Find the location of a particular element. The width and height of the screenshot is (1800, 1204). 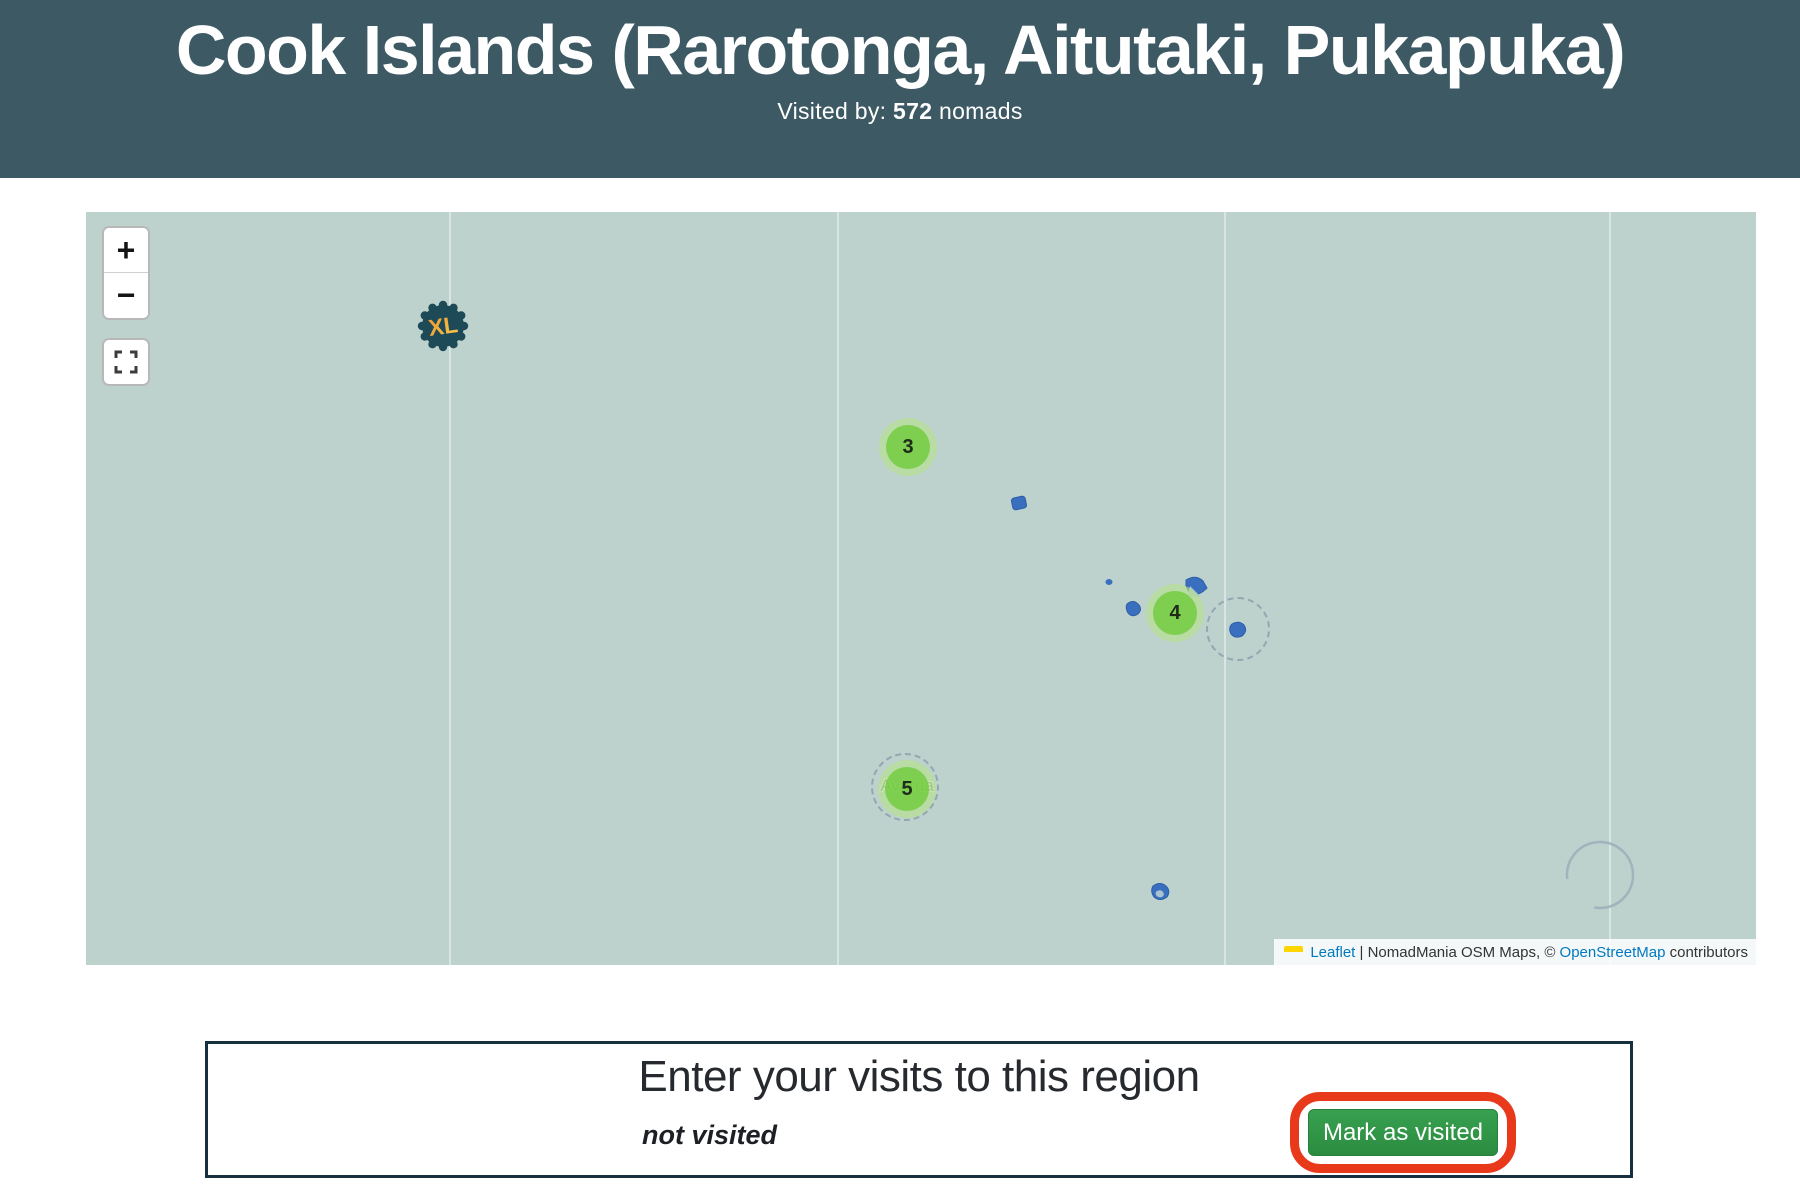

openstreetmap-link: OpenStreetMap is located at coordinates (1612, 952).